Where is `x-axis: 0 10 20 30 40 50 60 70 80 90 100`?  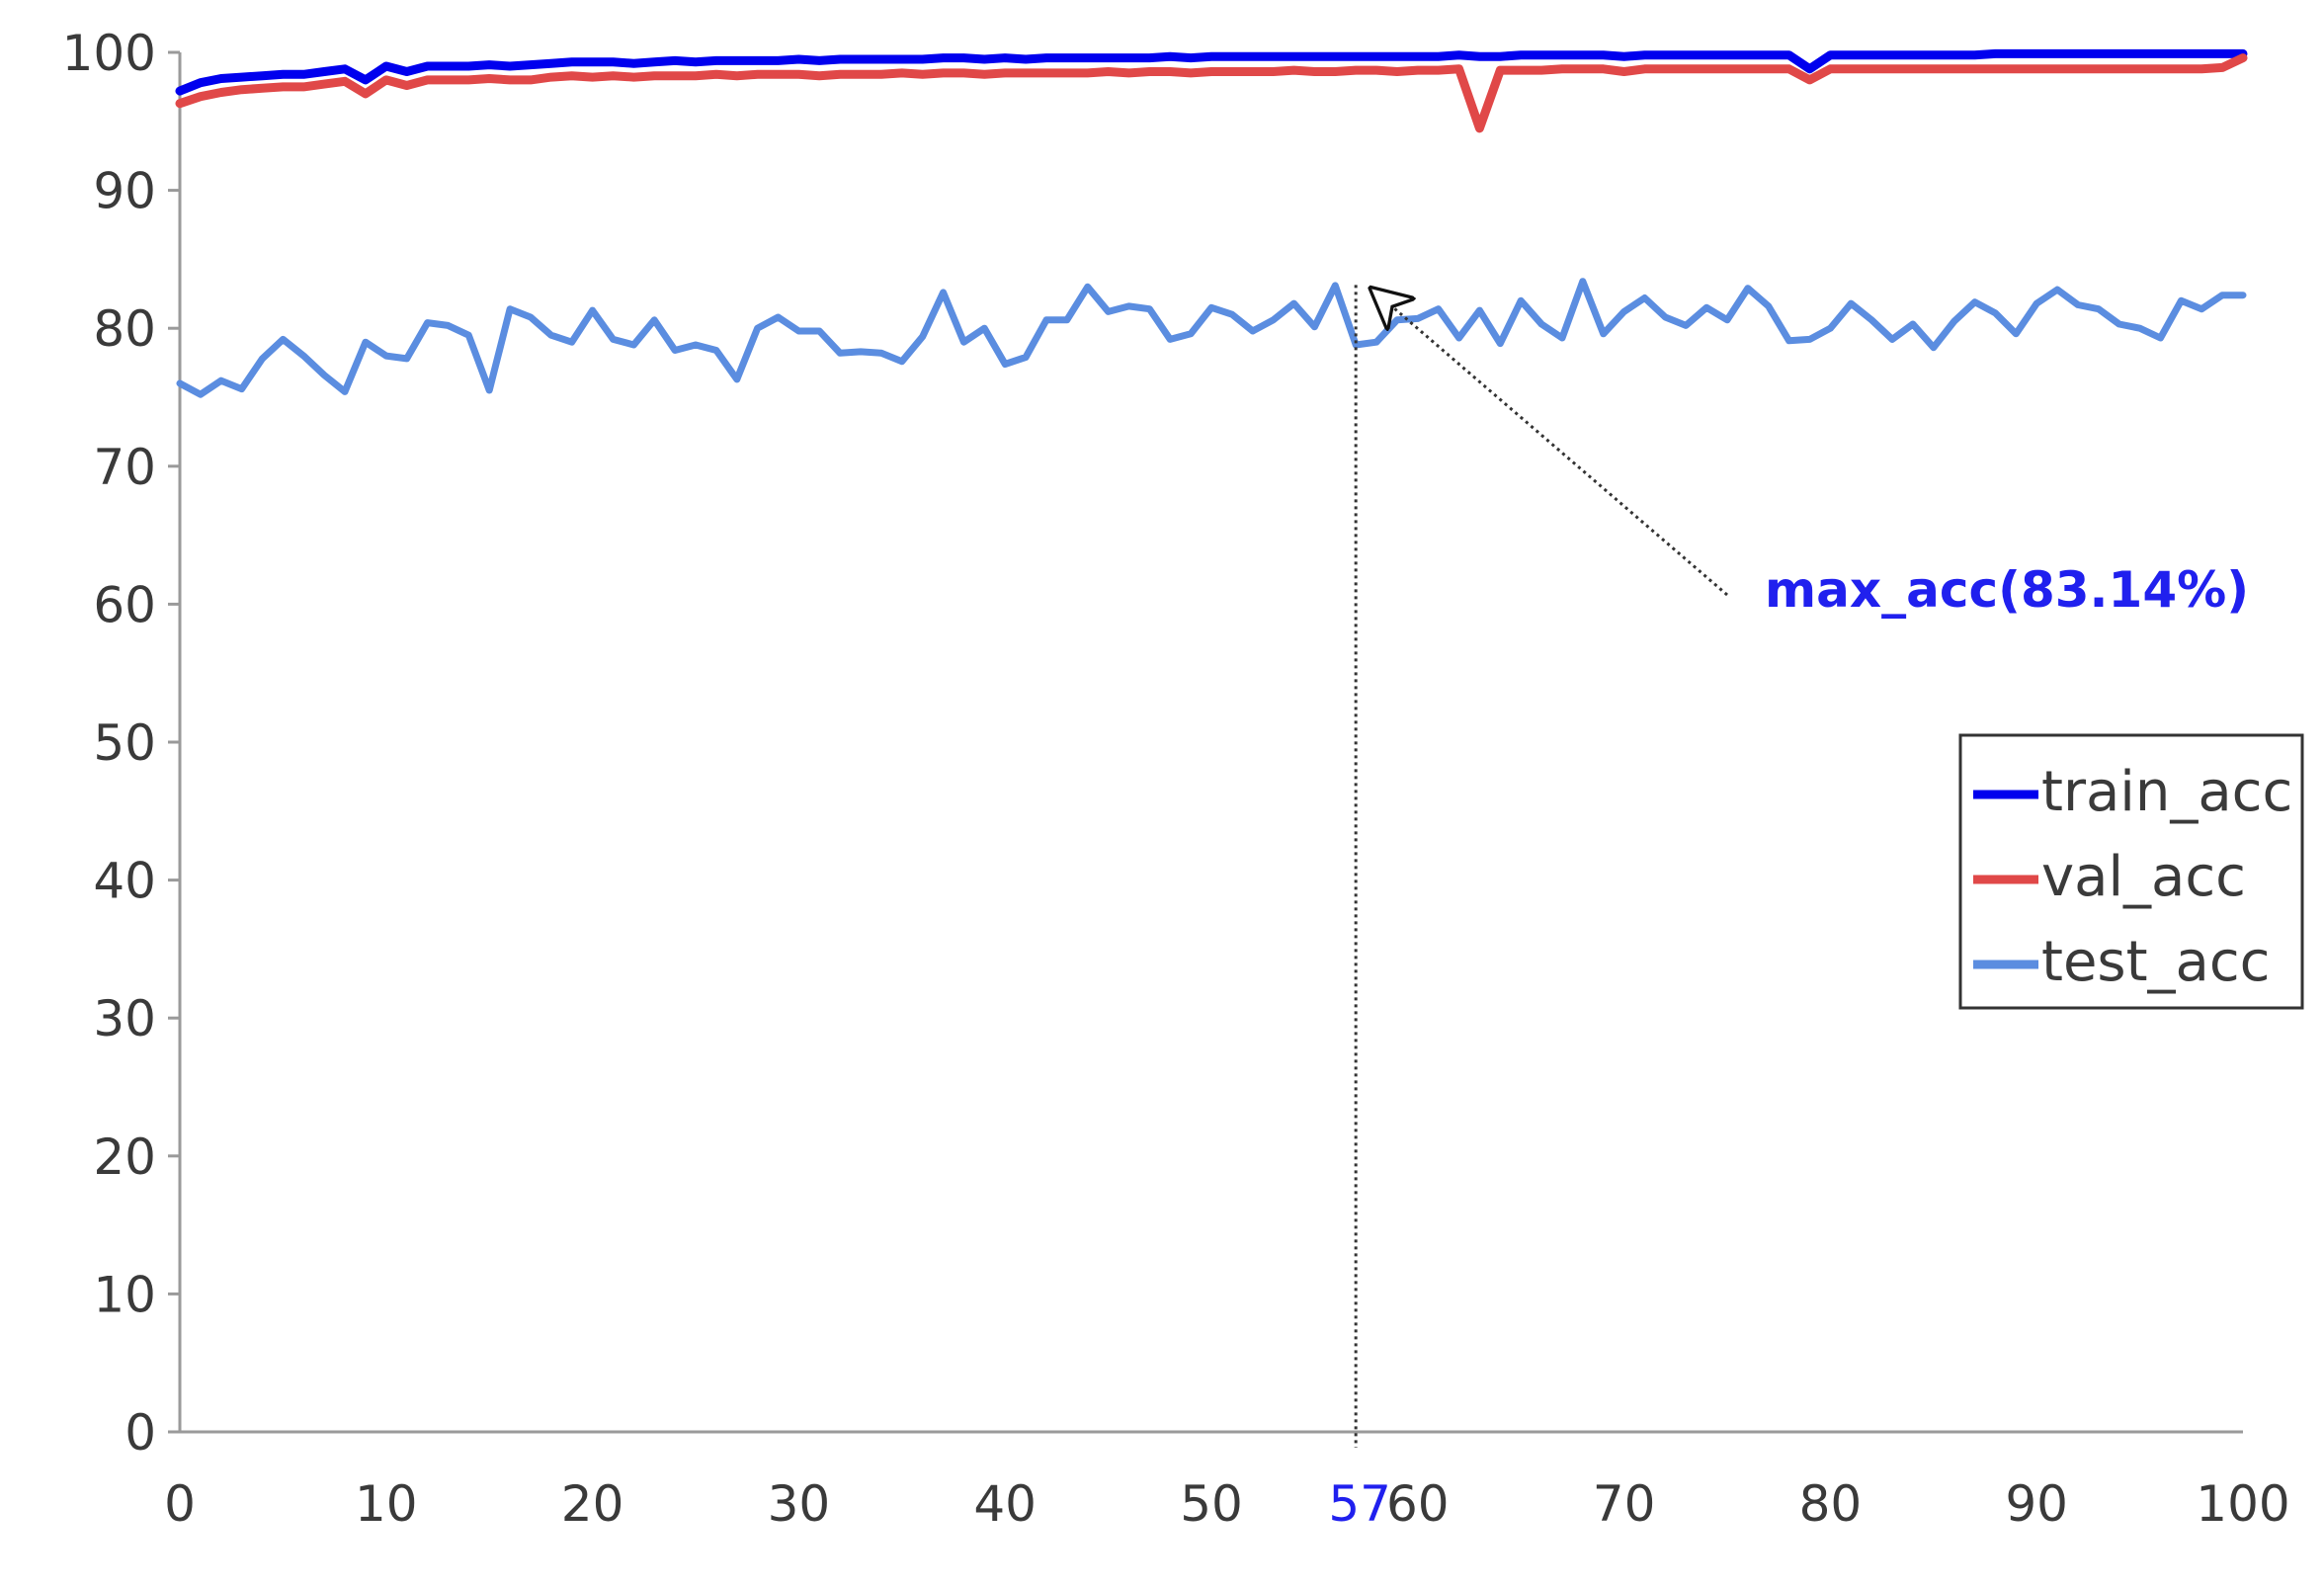 x-axis: 0 10 20 30 40 50 60 70 80 90 100 is located at coordinates (1227, 1482).